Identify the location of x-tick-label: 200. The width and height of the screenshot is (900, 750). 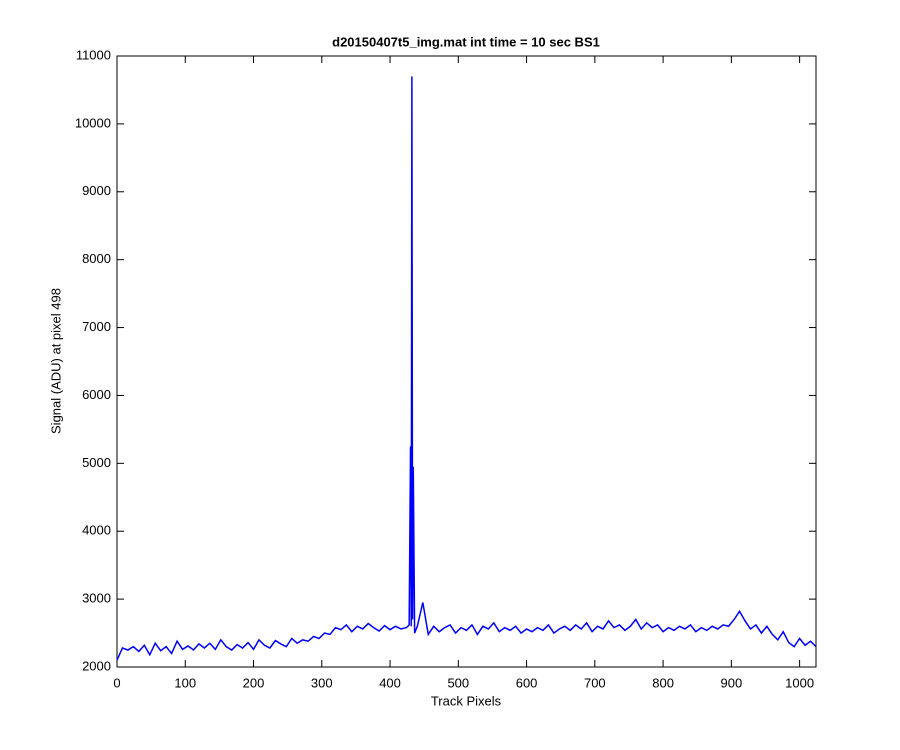
(254, 682).